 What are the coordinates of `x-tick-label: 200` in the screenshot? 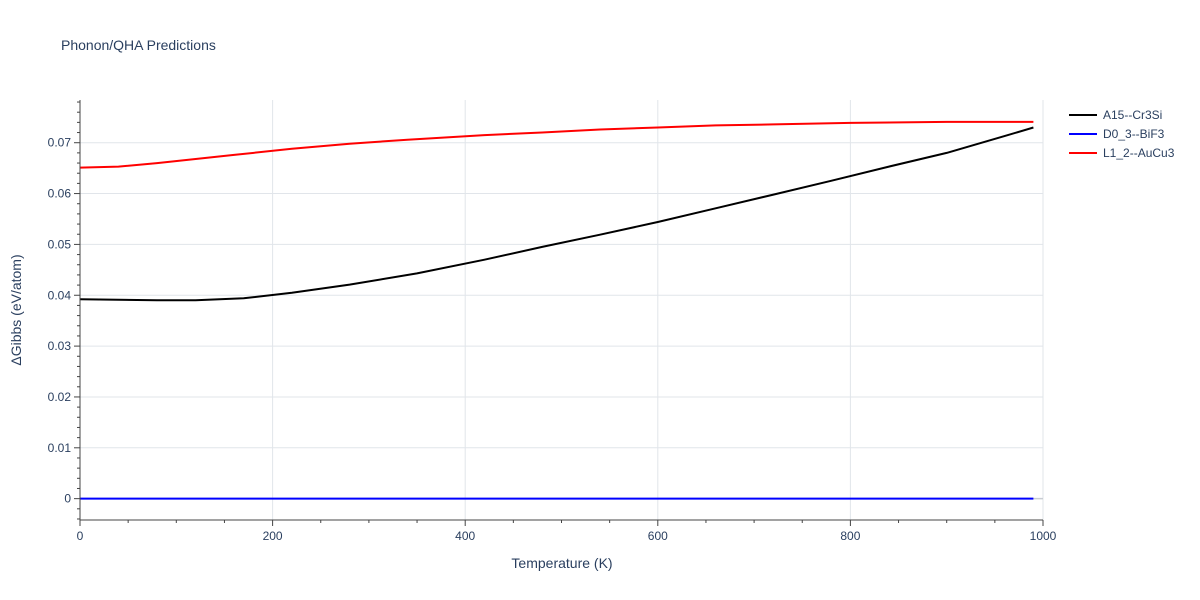 It's located at (273, 536).